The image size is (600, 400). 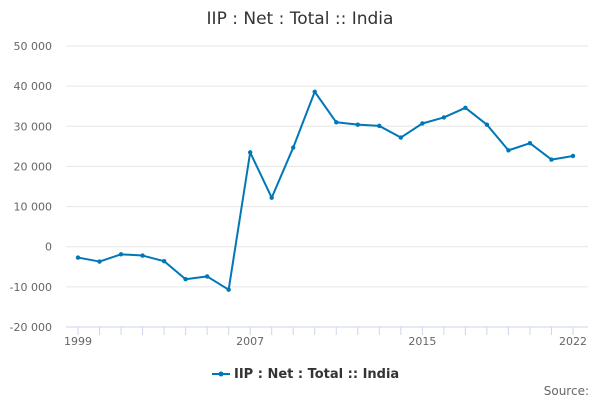 What do you see at coordinates (422, 341) in the screenshot?
I see `x-tick-label: 2015` at bounding box center [422, 341].